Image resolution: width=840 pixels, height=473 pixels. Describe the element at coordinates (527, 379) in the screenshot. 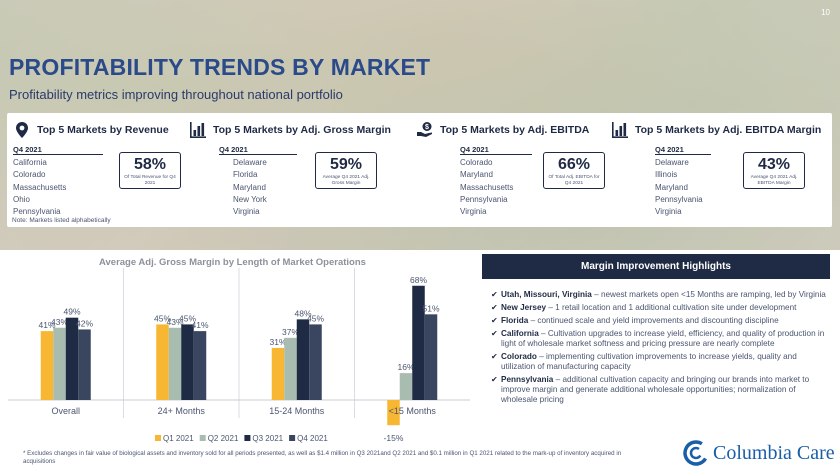

I see `highlight-market: Pennsylvania` at that location.